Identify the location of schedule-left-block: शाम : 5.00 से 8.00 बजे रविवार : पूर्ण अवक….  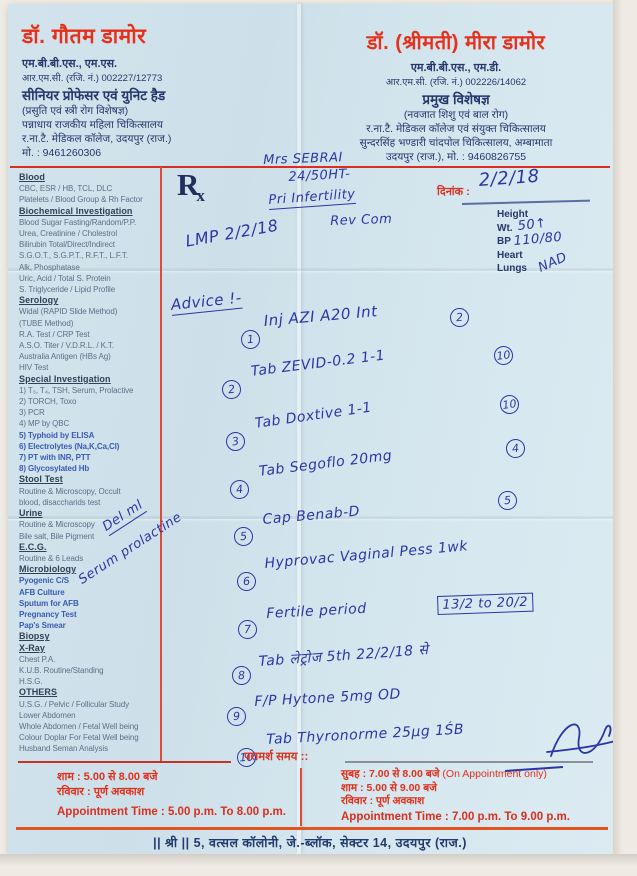
(171, 794).